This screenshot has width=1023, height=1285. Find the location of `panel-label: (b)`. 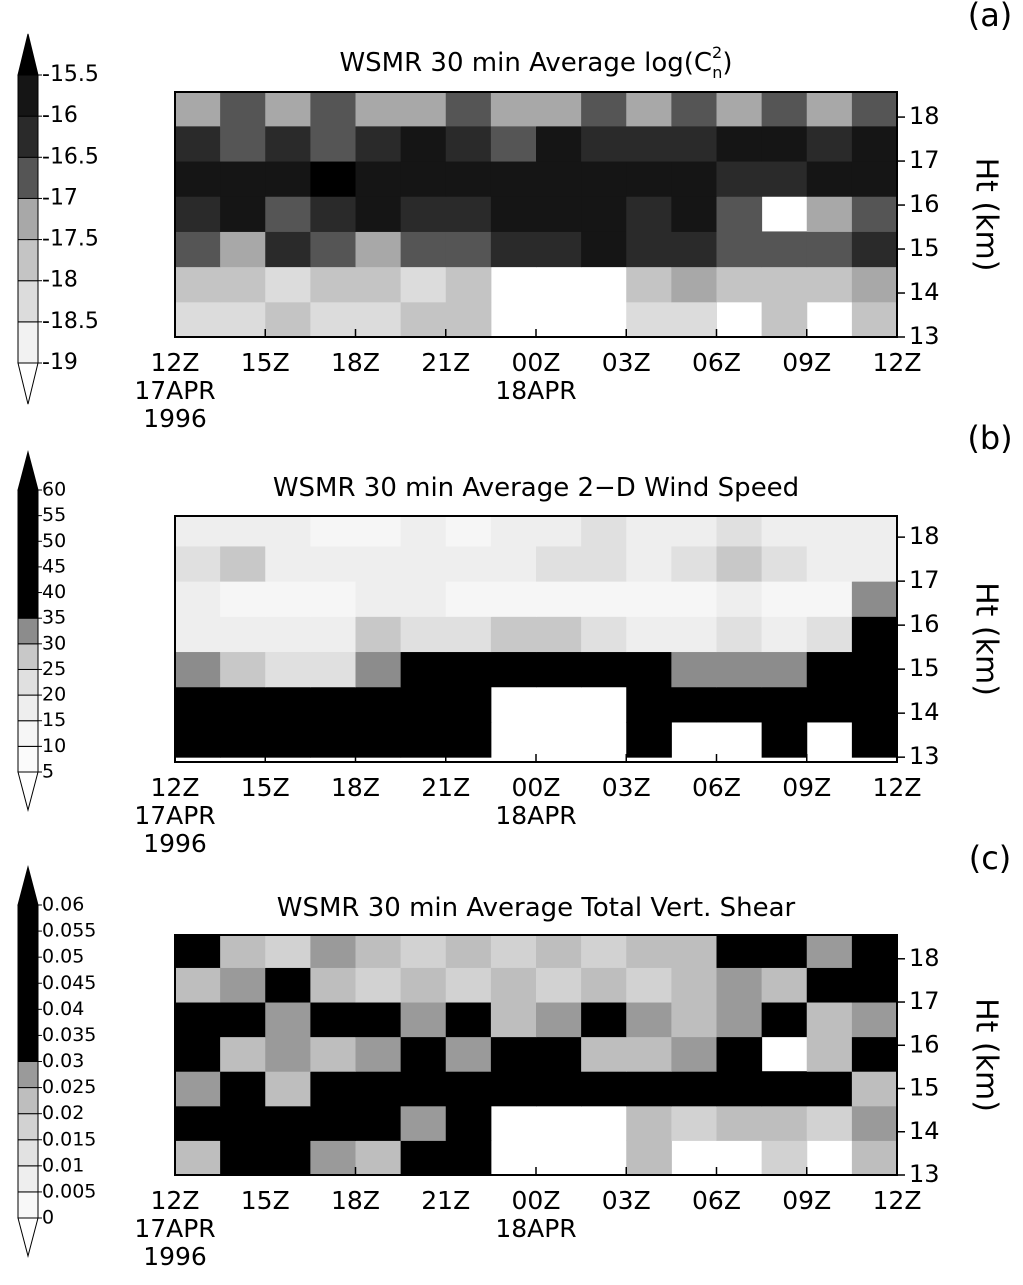

panel-label: (b) is located at coordinates (989, 438).